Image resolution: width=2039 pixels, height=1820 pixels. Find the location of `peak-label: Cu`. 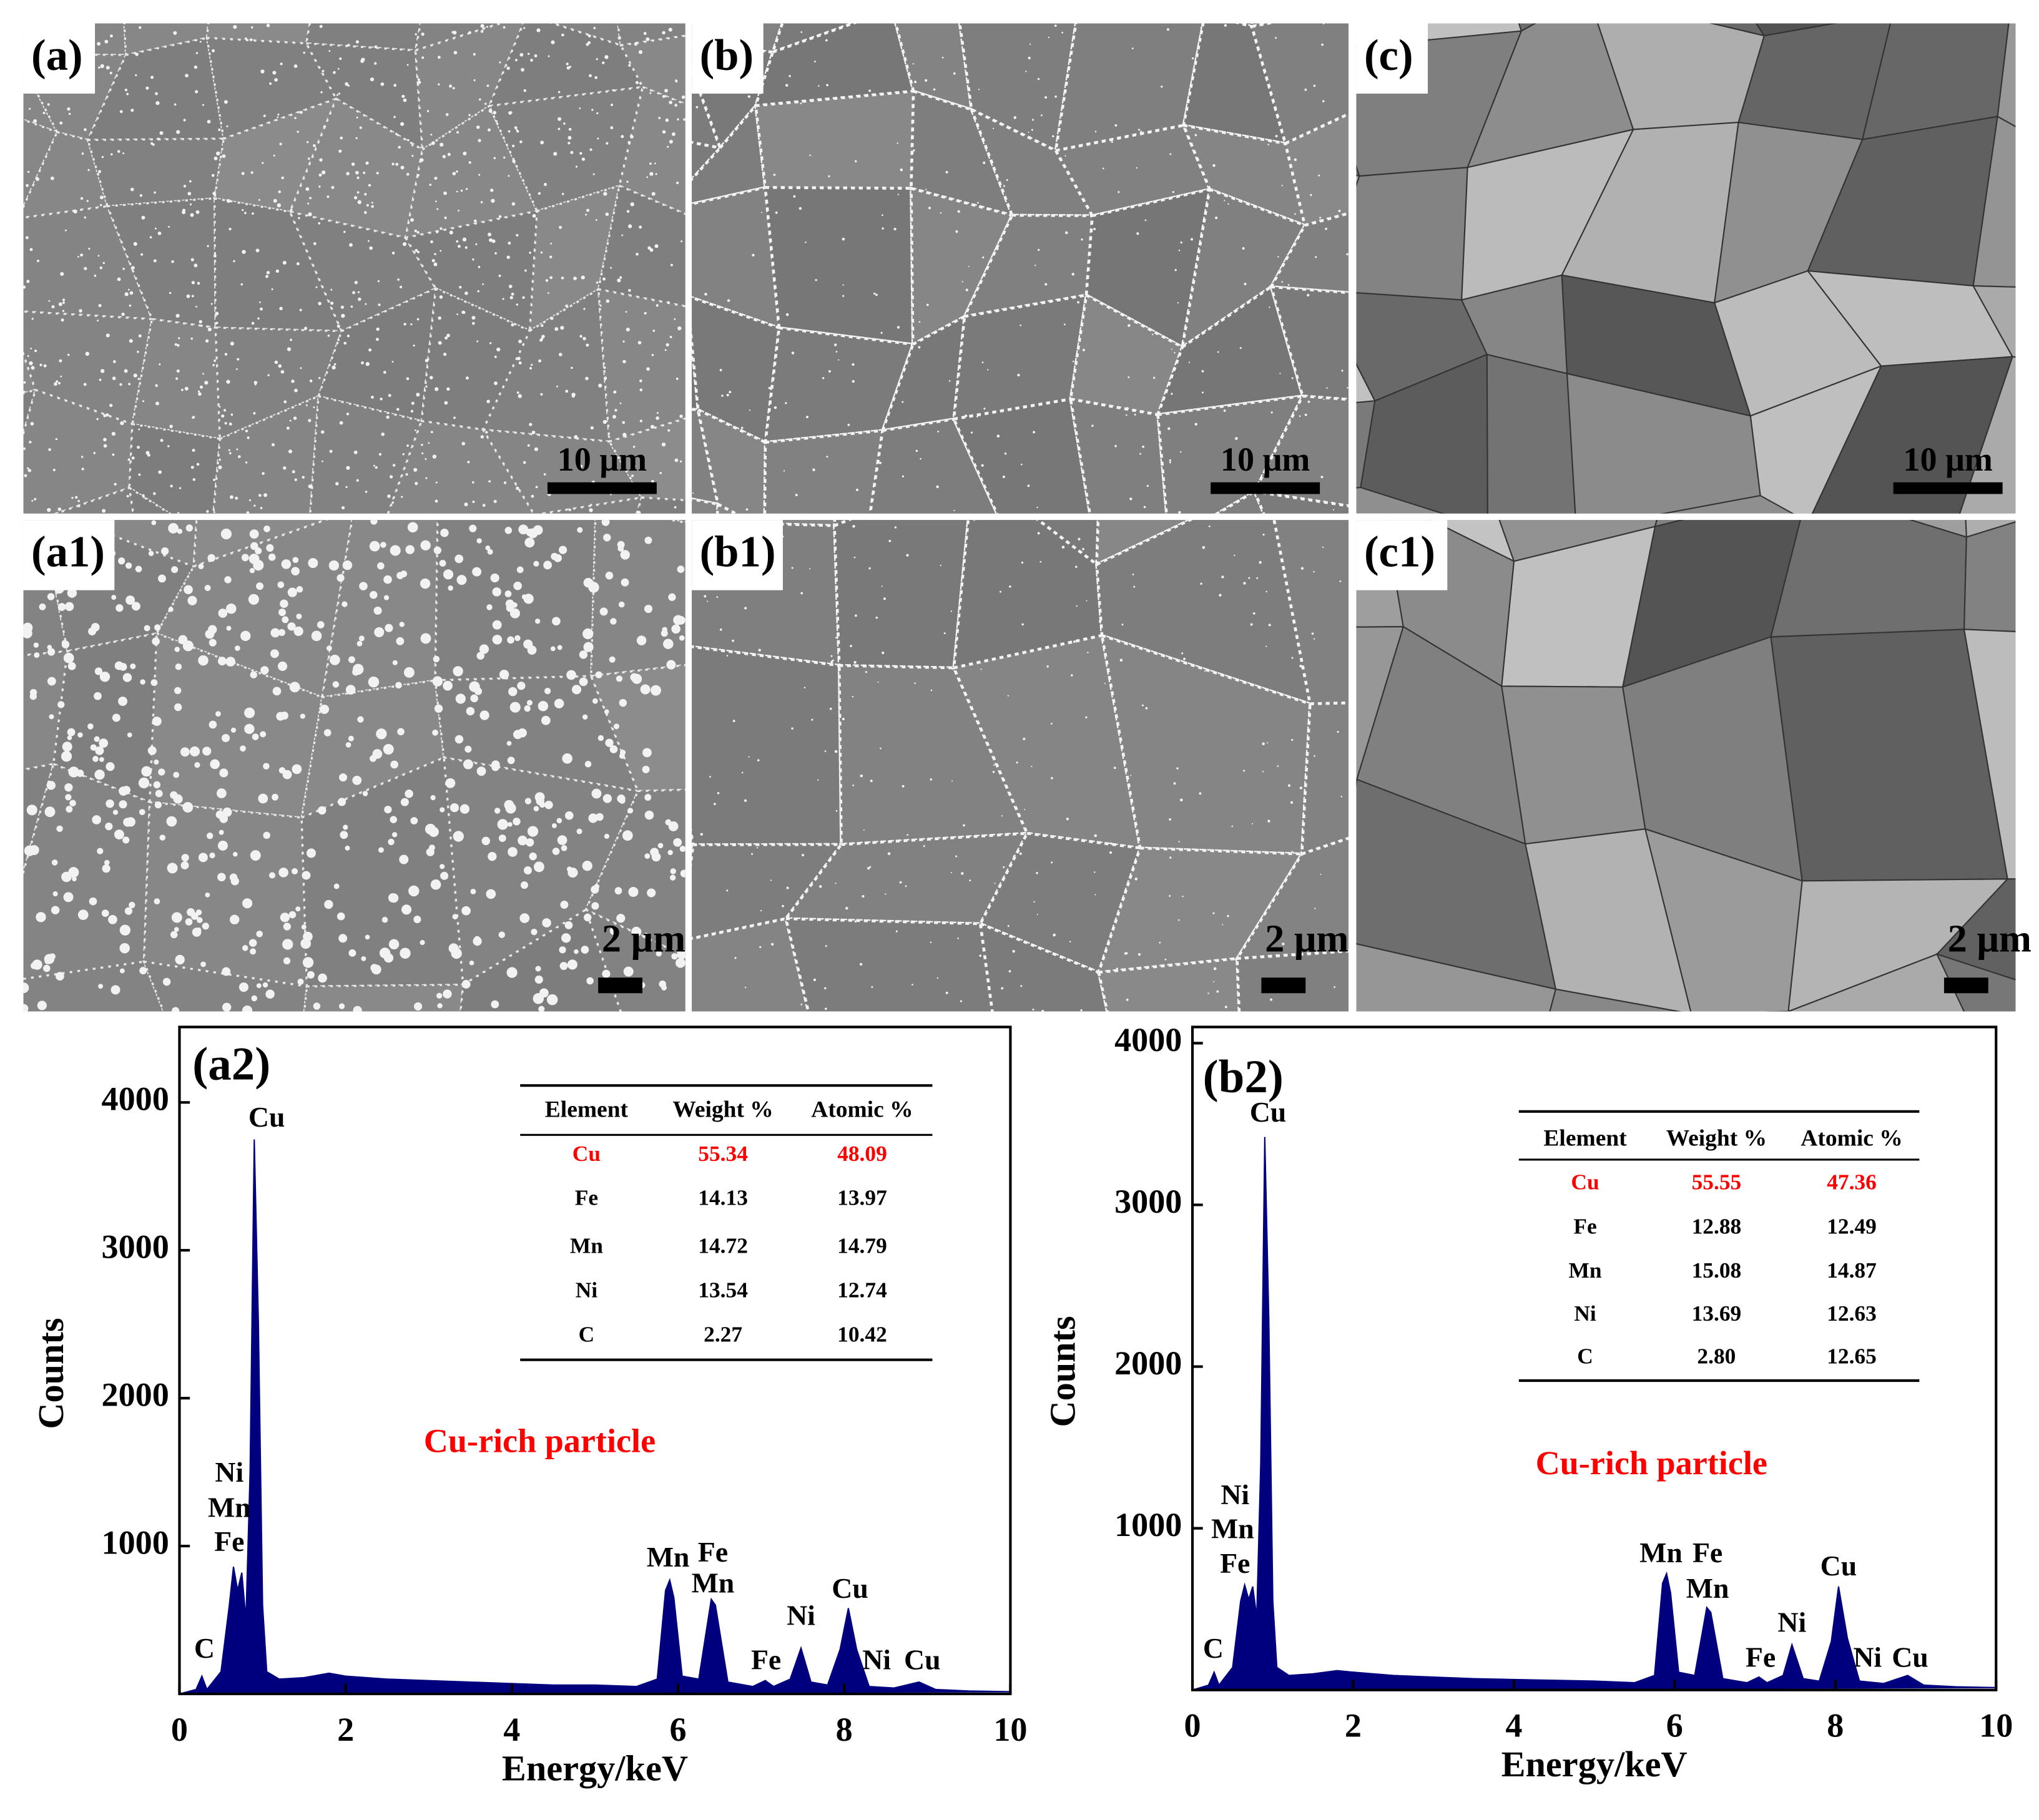

peak-label: Cu is located at coordinates (1838, 1566).